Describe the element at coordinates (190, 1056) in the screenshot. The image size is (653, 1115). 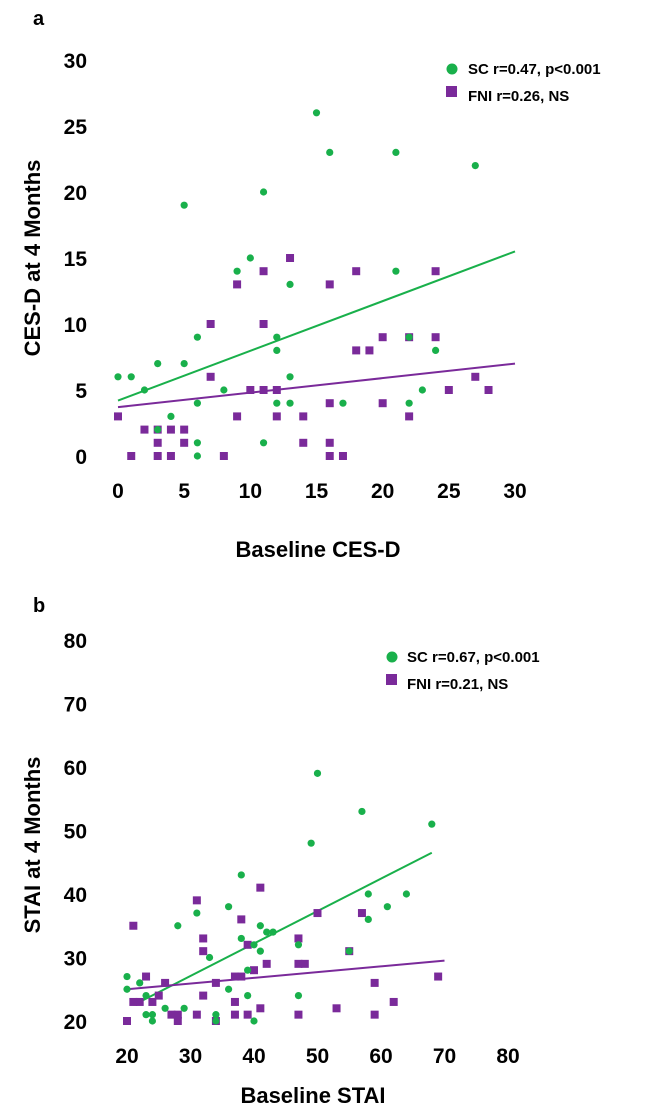
I see `panel-b-x-tick-30: 30` at that location.